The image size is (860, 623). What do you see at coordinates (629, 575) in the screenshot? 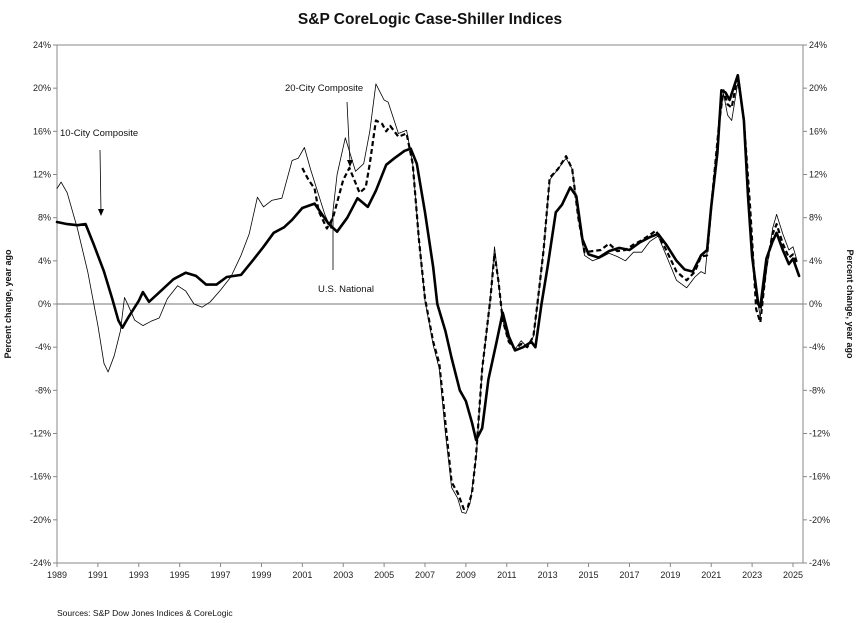
I see `x-tick-label: 2017` at bounding box center [629, 575].